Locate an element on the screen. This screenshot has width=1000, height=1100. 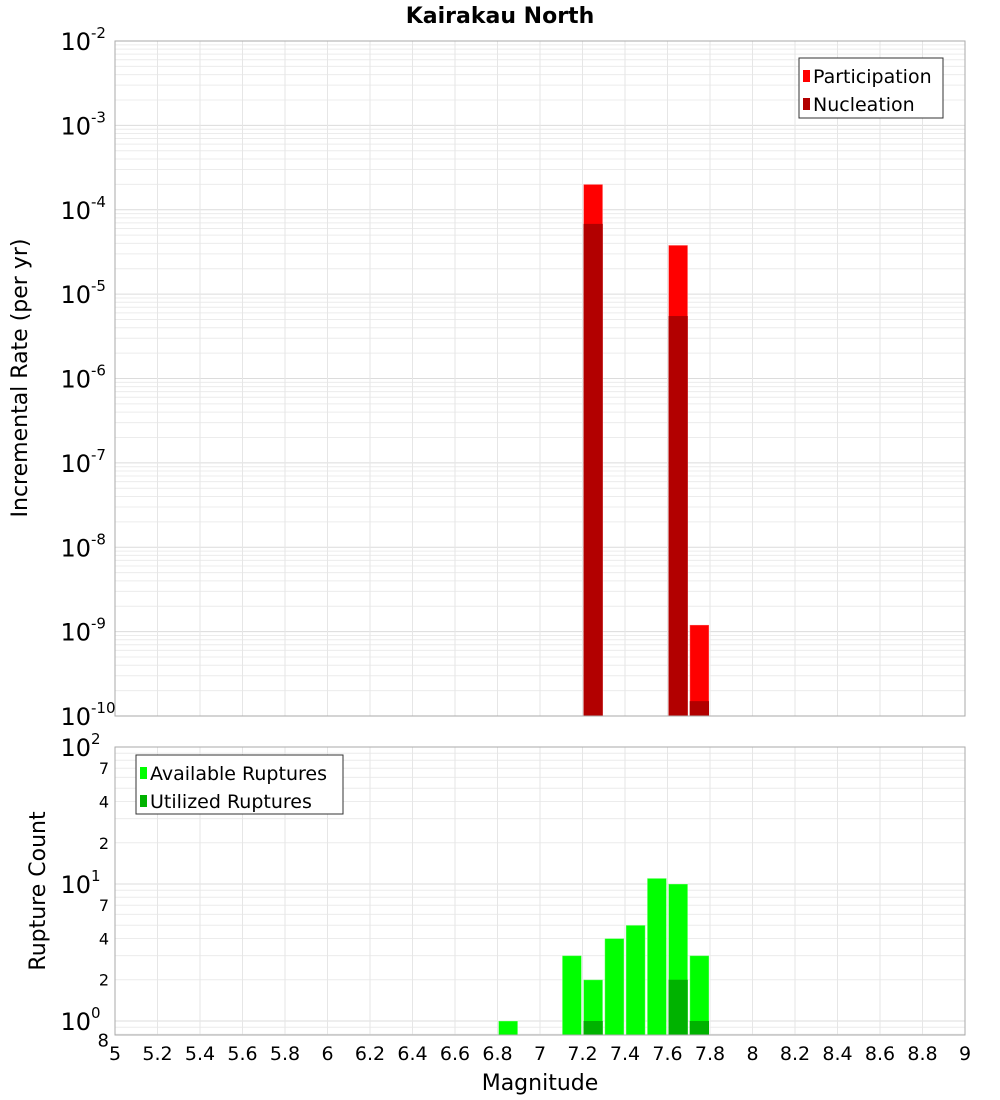
y-tick-exponent: -4 is located at coordinates (98, 202).